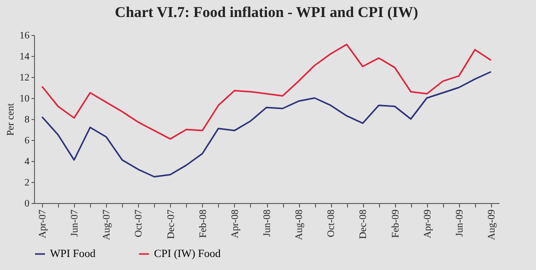 This screenshot has width=536, height=270. Describe the element at coordinates (139, 224) in the screenshot. I see `x-tick-label: Oct-07` at that location.